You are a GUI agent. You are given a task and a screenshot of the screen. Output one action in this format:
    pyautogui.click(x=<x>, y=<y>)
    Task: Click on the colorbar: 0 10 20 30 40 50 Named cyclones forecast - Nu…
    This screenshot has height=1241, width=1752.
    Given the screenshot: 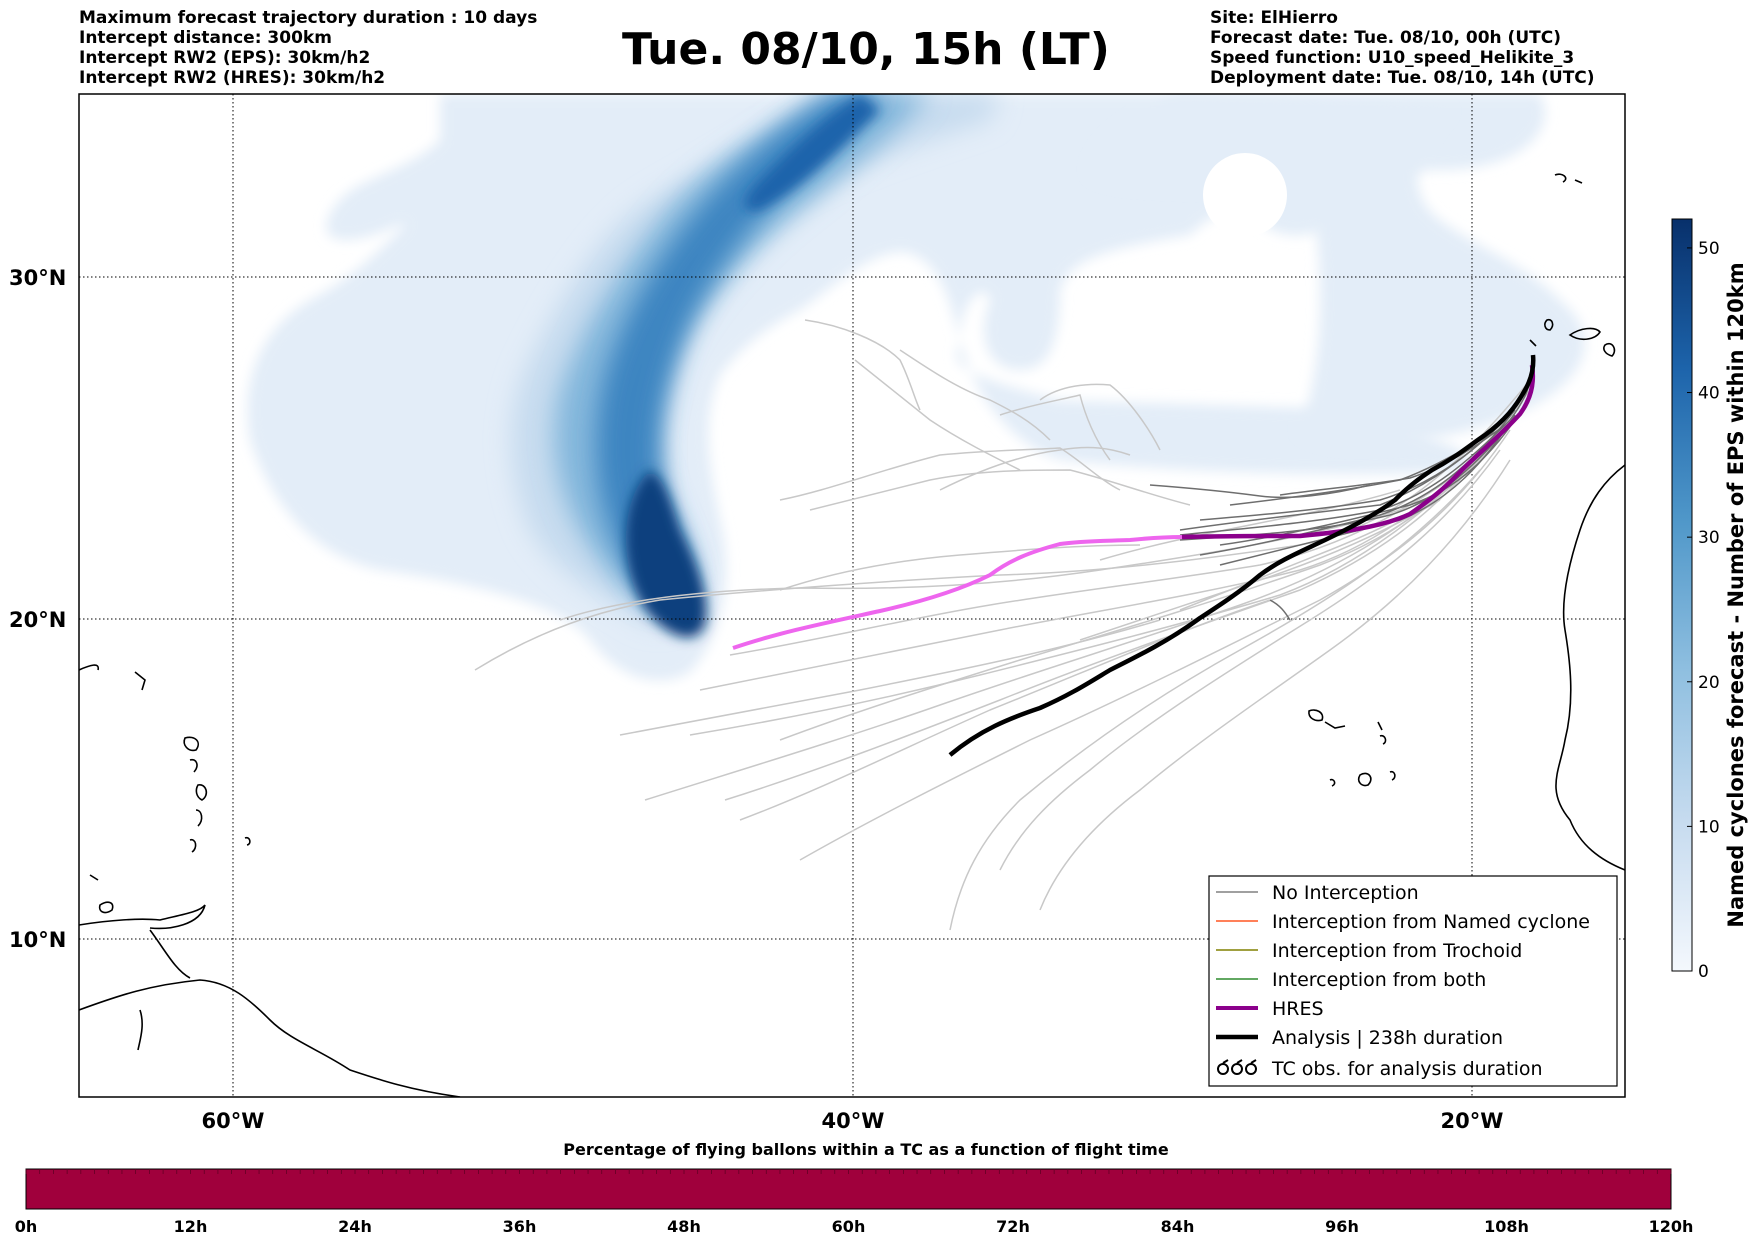 What is the action you would take?
    pyautogui.click(x=1709, y=600)
    